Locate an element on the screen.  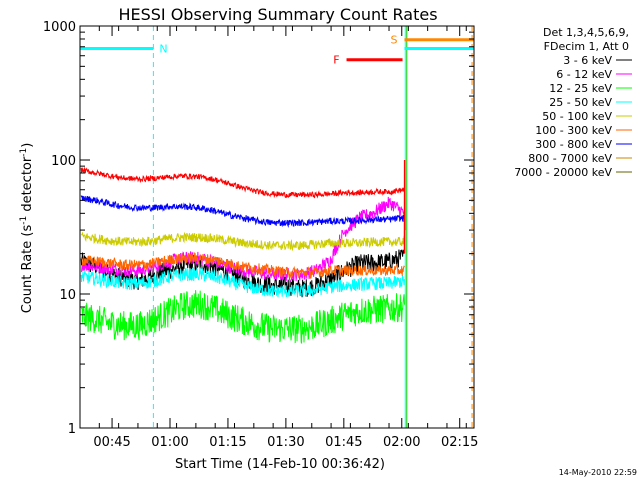
y-tick-label: 1000 is located at coordinates (59, 27).